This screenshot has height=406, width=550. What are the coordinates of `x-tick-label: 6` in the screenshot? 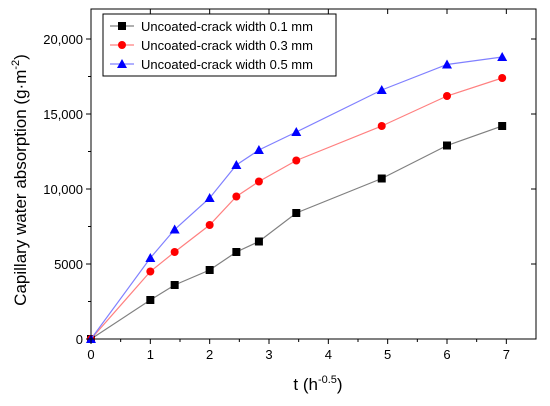 It's located at (446, 354).